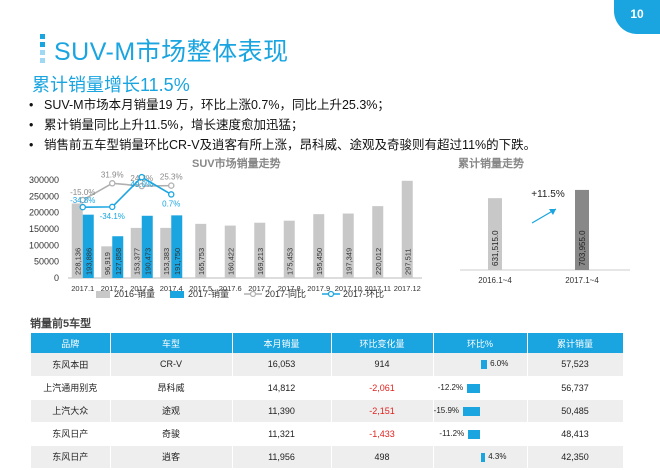 The height and width of the screenshot is (470, 660). I want to click on x-tick-label: 2017.1, so click(82, 288).